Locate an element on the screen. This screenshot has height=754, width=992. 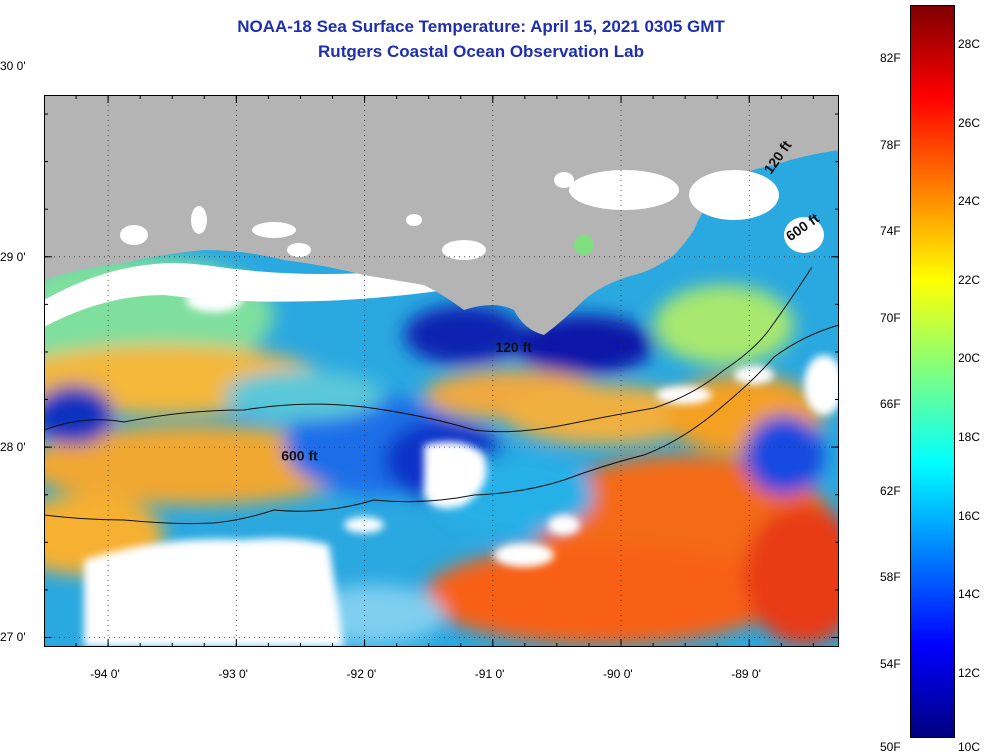
colorbar-label-f: 82F is located at coordinates (890, 58).